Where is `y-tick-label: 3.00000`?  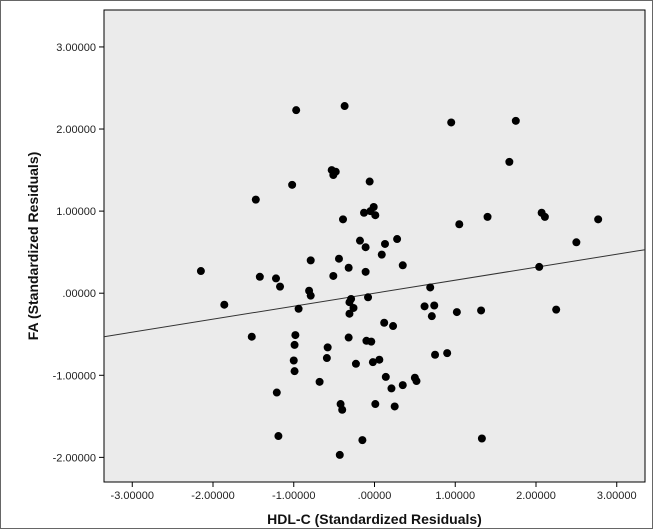 y-tick-label: 3.00000 is located at coordinates (76, 48).